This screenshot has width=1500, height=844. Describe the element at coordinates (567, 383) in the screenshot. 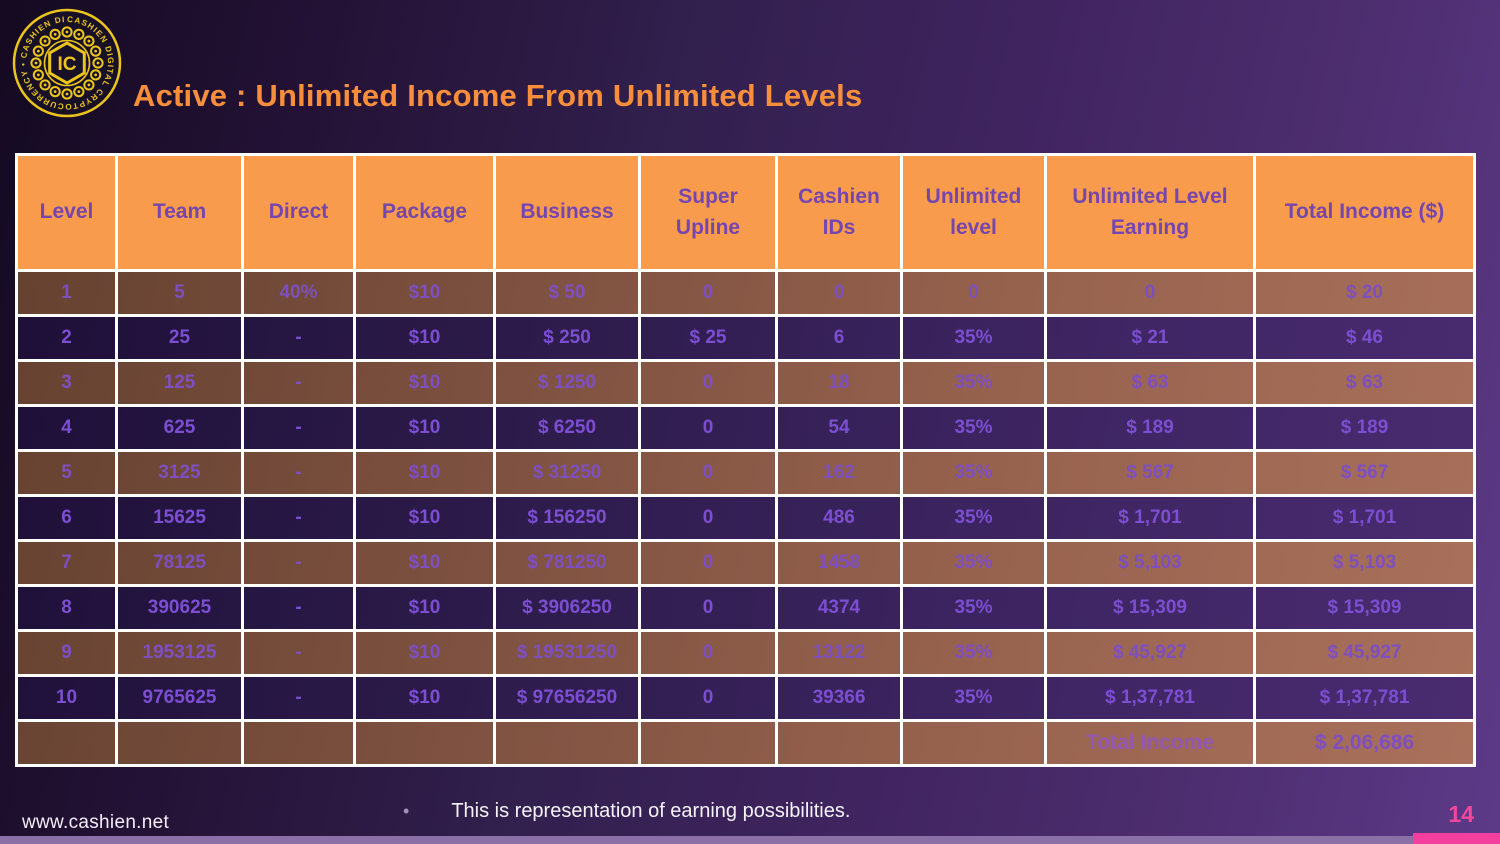

I see `cell-level3-col4: $ 1250` at that location.